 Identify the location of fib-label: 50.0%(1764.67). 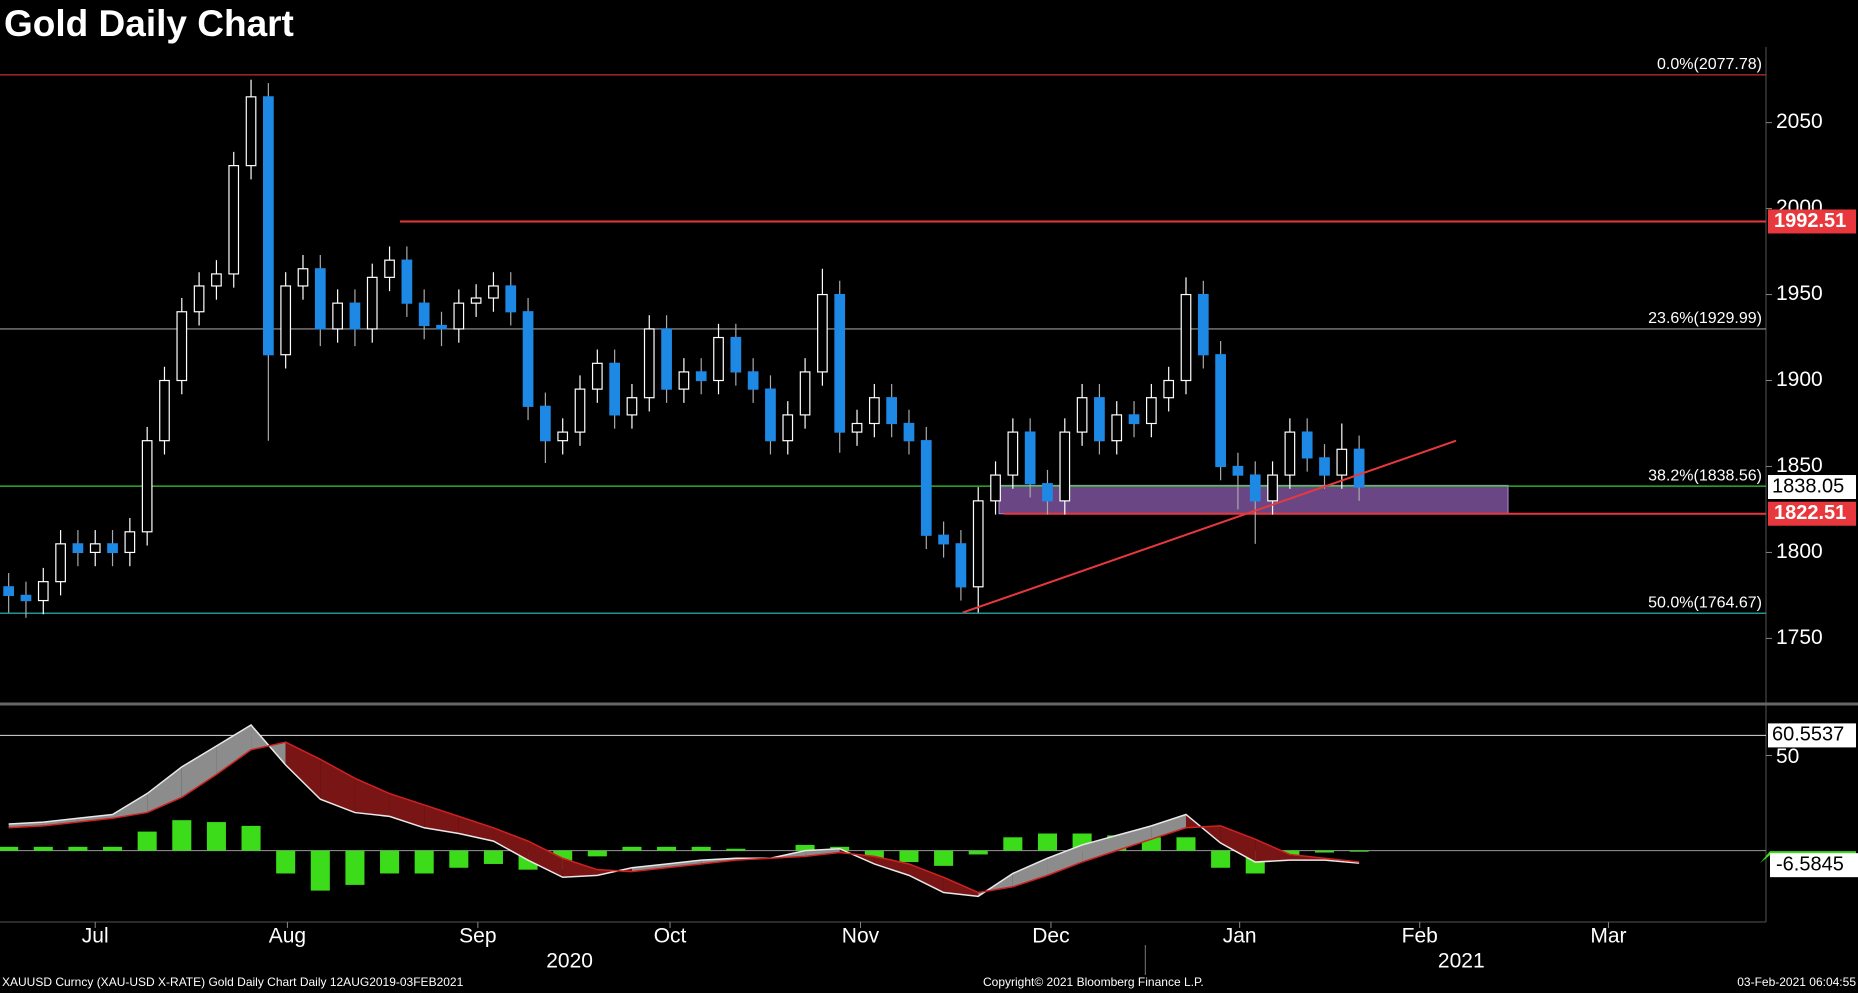
(1705, 602).